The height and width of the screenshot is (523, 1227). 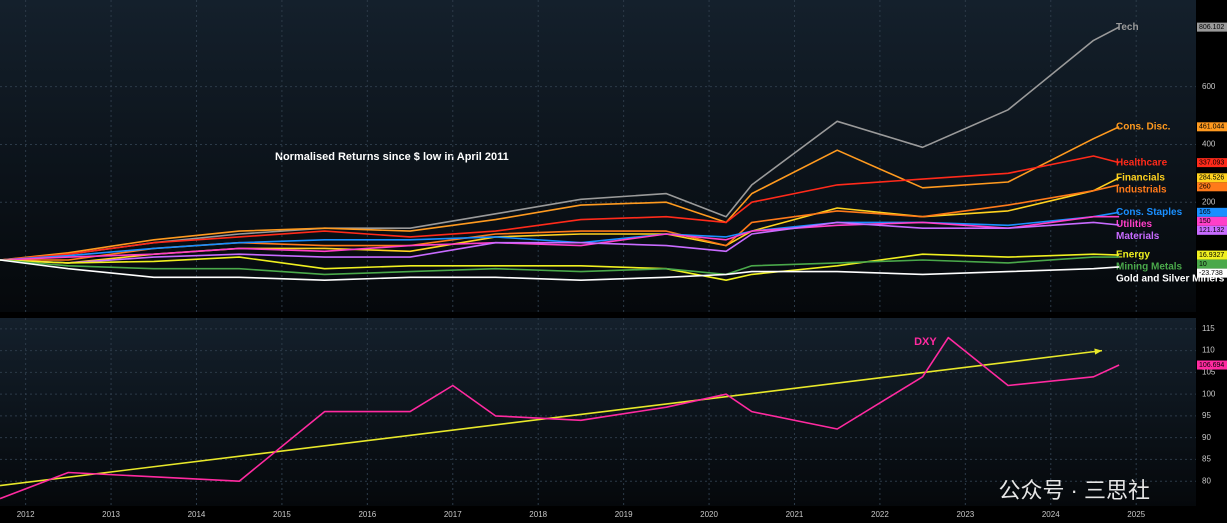 I want to click on x-tick-label: 2025, so click(x=1136, y=514).